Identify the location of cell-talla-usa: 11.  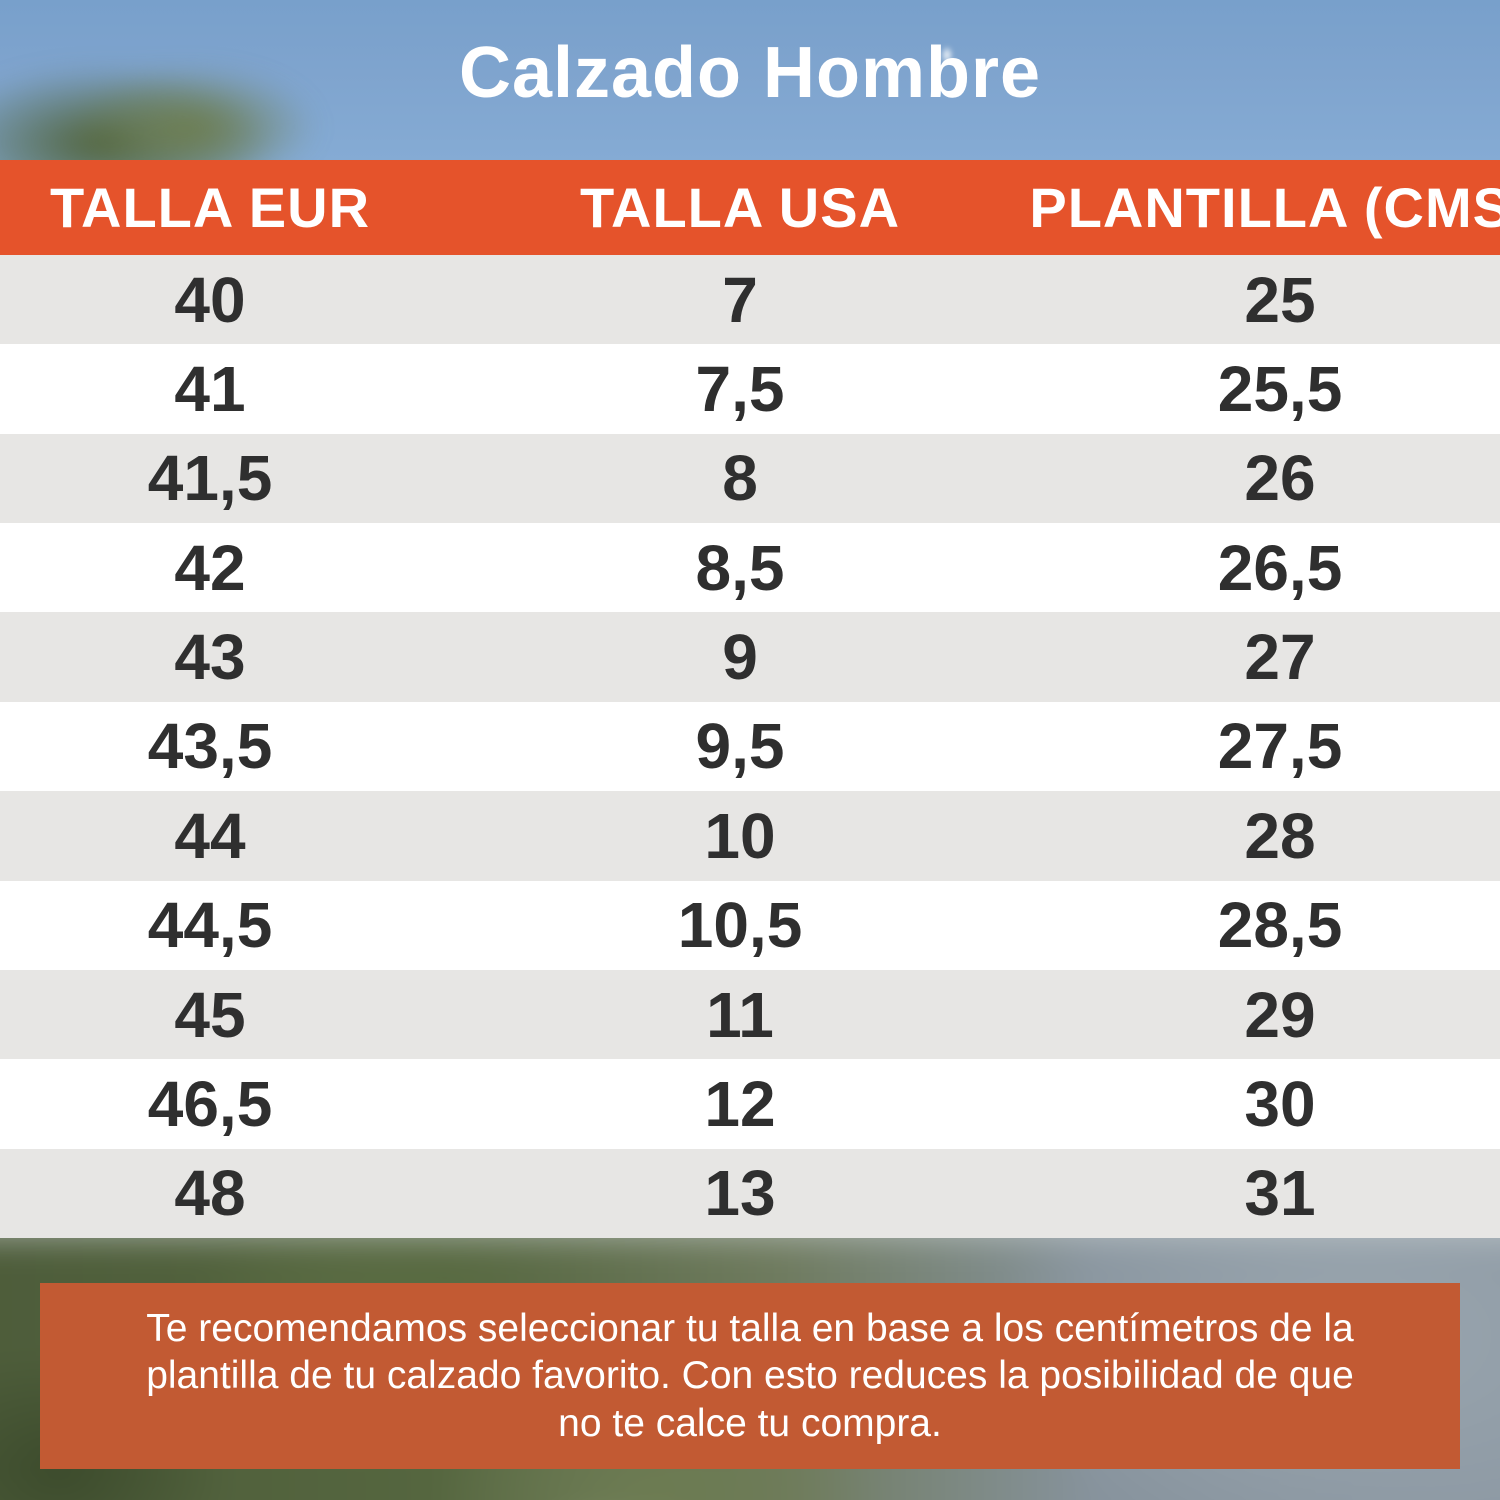
(740, 1014).